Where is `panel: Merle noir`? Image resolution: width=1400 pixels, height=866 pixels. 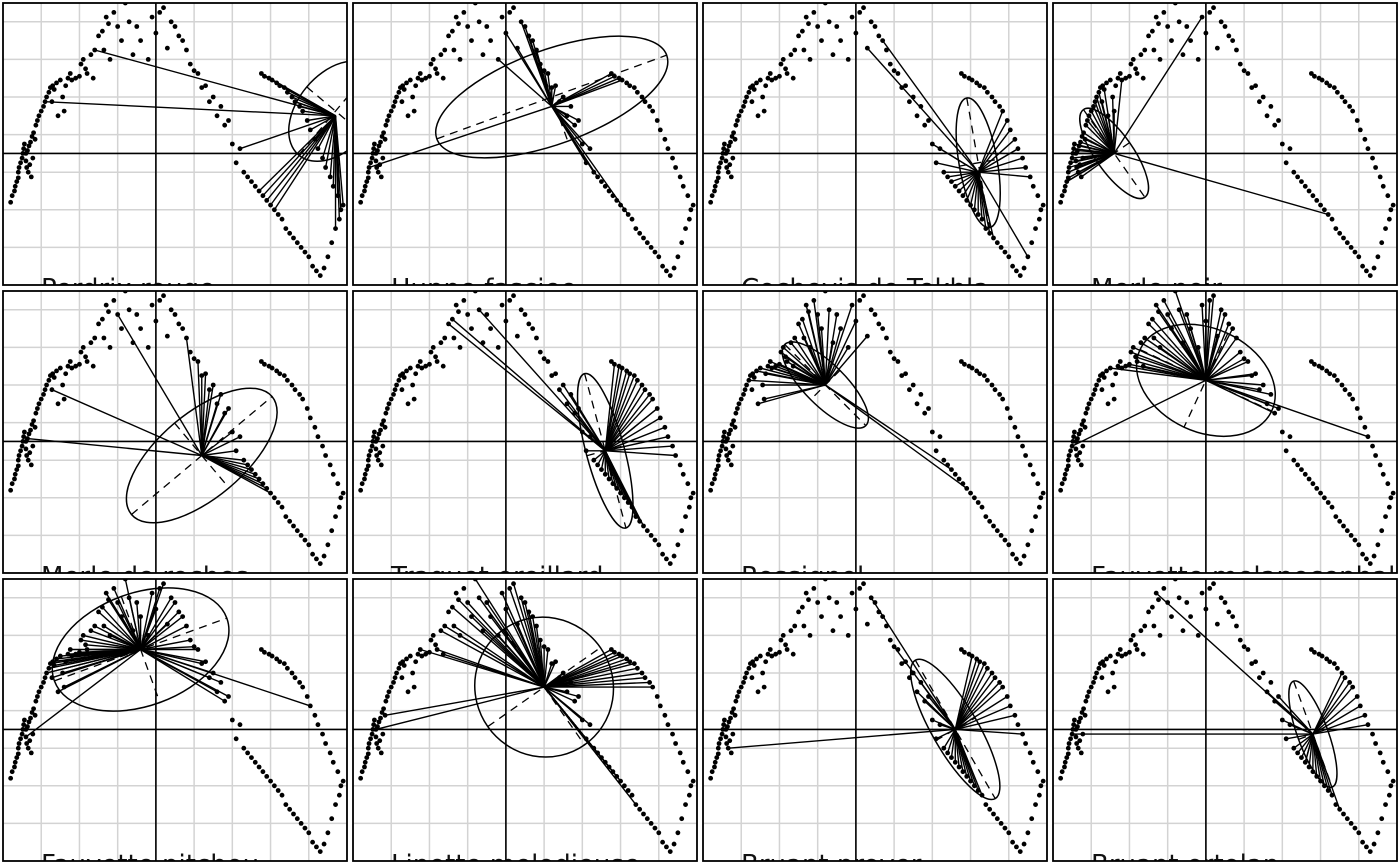 panel: Merle noir is located at coordinates (1225, 153).